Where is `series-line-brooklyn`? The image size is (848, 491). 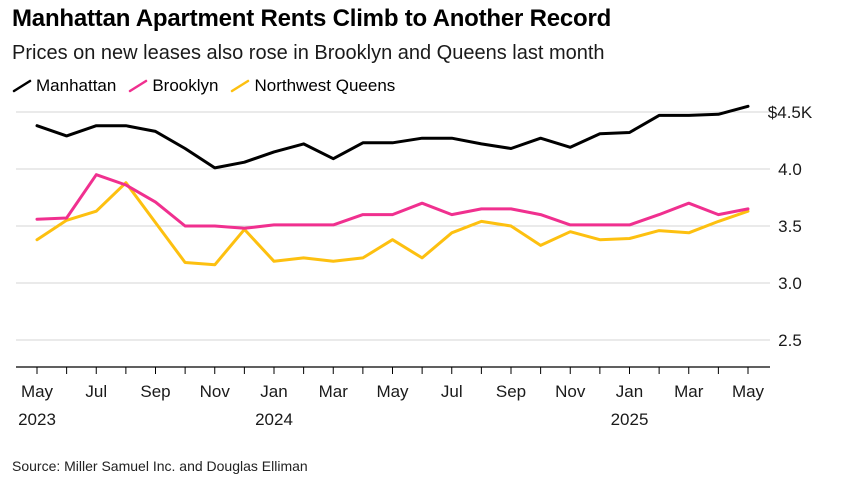
series-line-brooklyn is located at coordinates (392, 201).